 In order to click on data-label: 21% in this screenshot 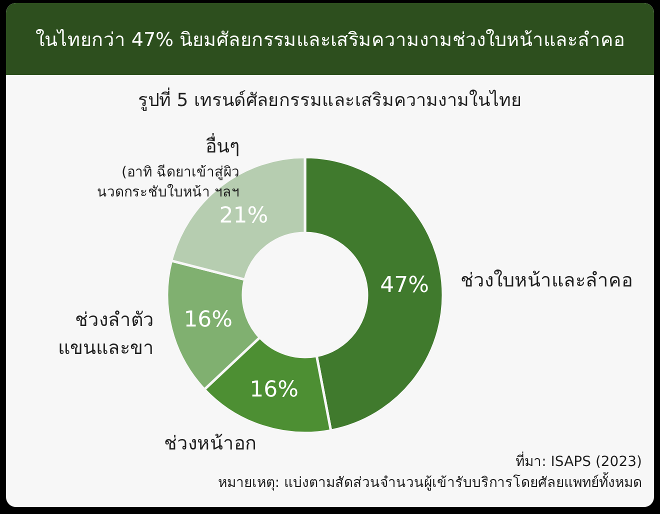, I will do `click(243, 215)`.